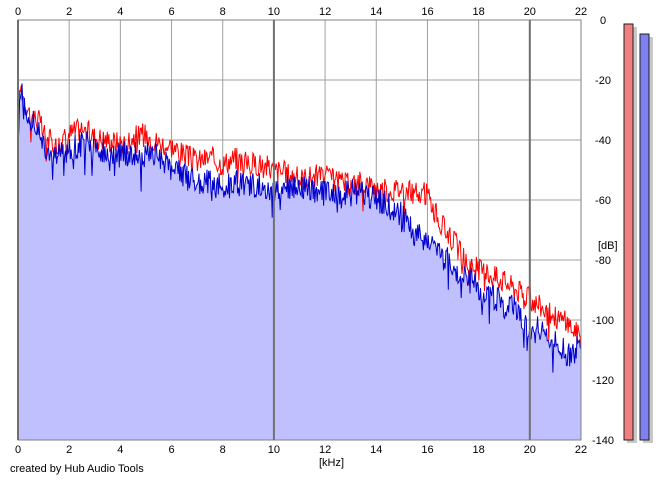 The width and height of the screenshot is (664, 481). Describe the element at coordinates (603, 21) in the screenshot. I see `y-tick-label: 0` at that location.